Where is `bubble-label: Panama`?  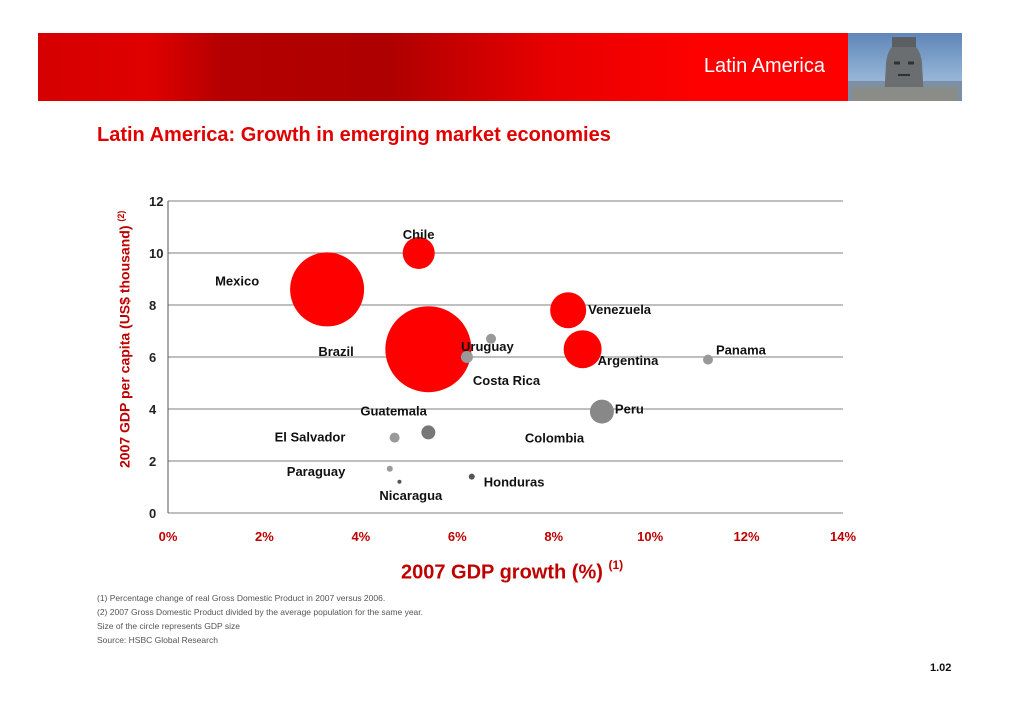
bubble-label: Panama is located at coordinates (741, 350).